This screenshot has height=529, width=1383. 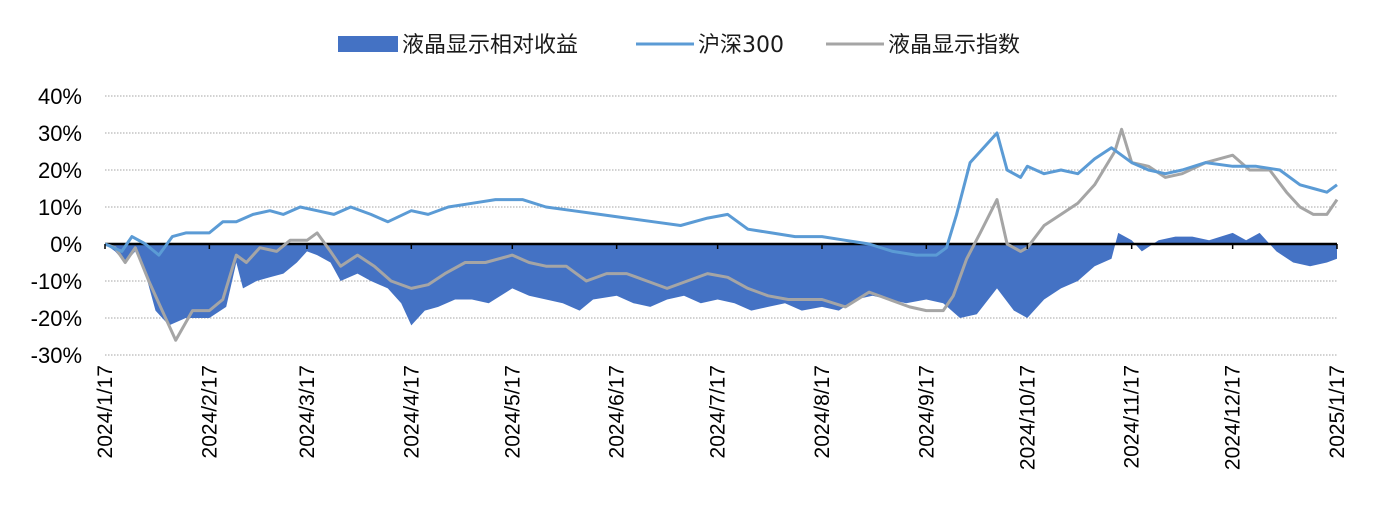 I want to click on x-tick-label: 2024/4/17, so click(x=411, y=411).